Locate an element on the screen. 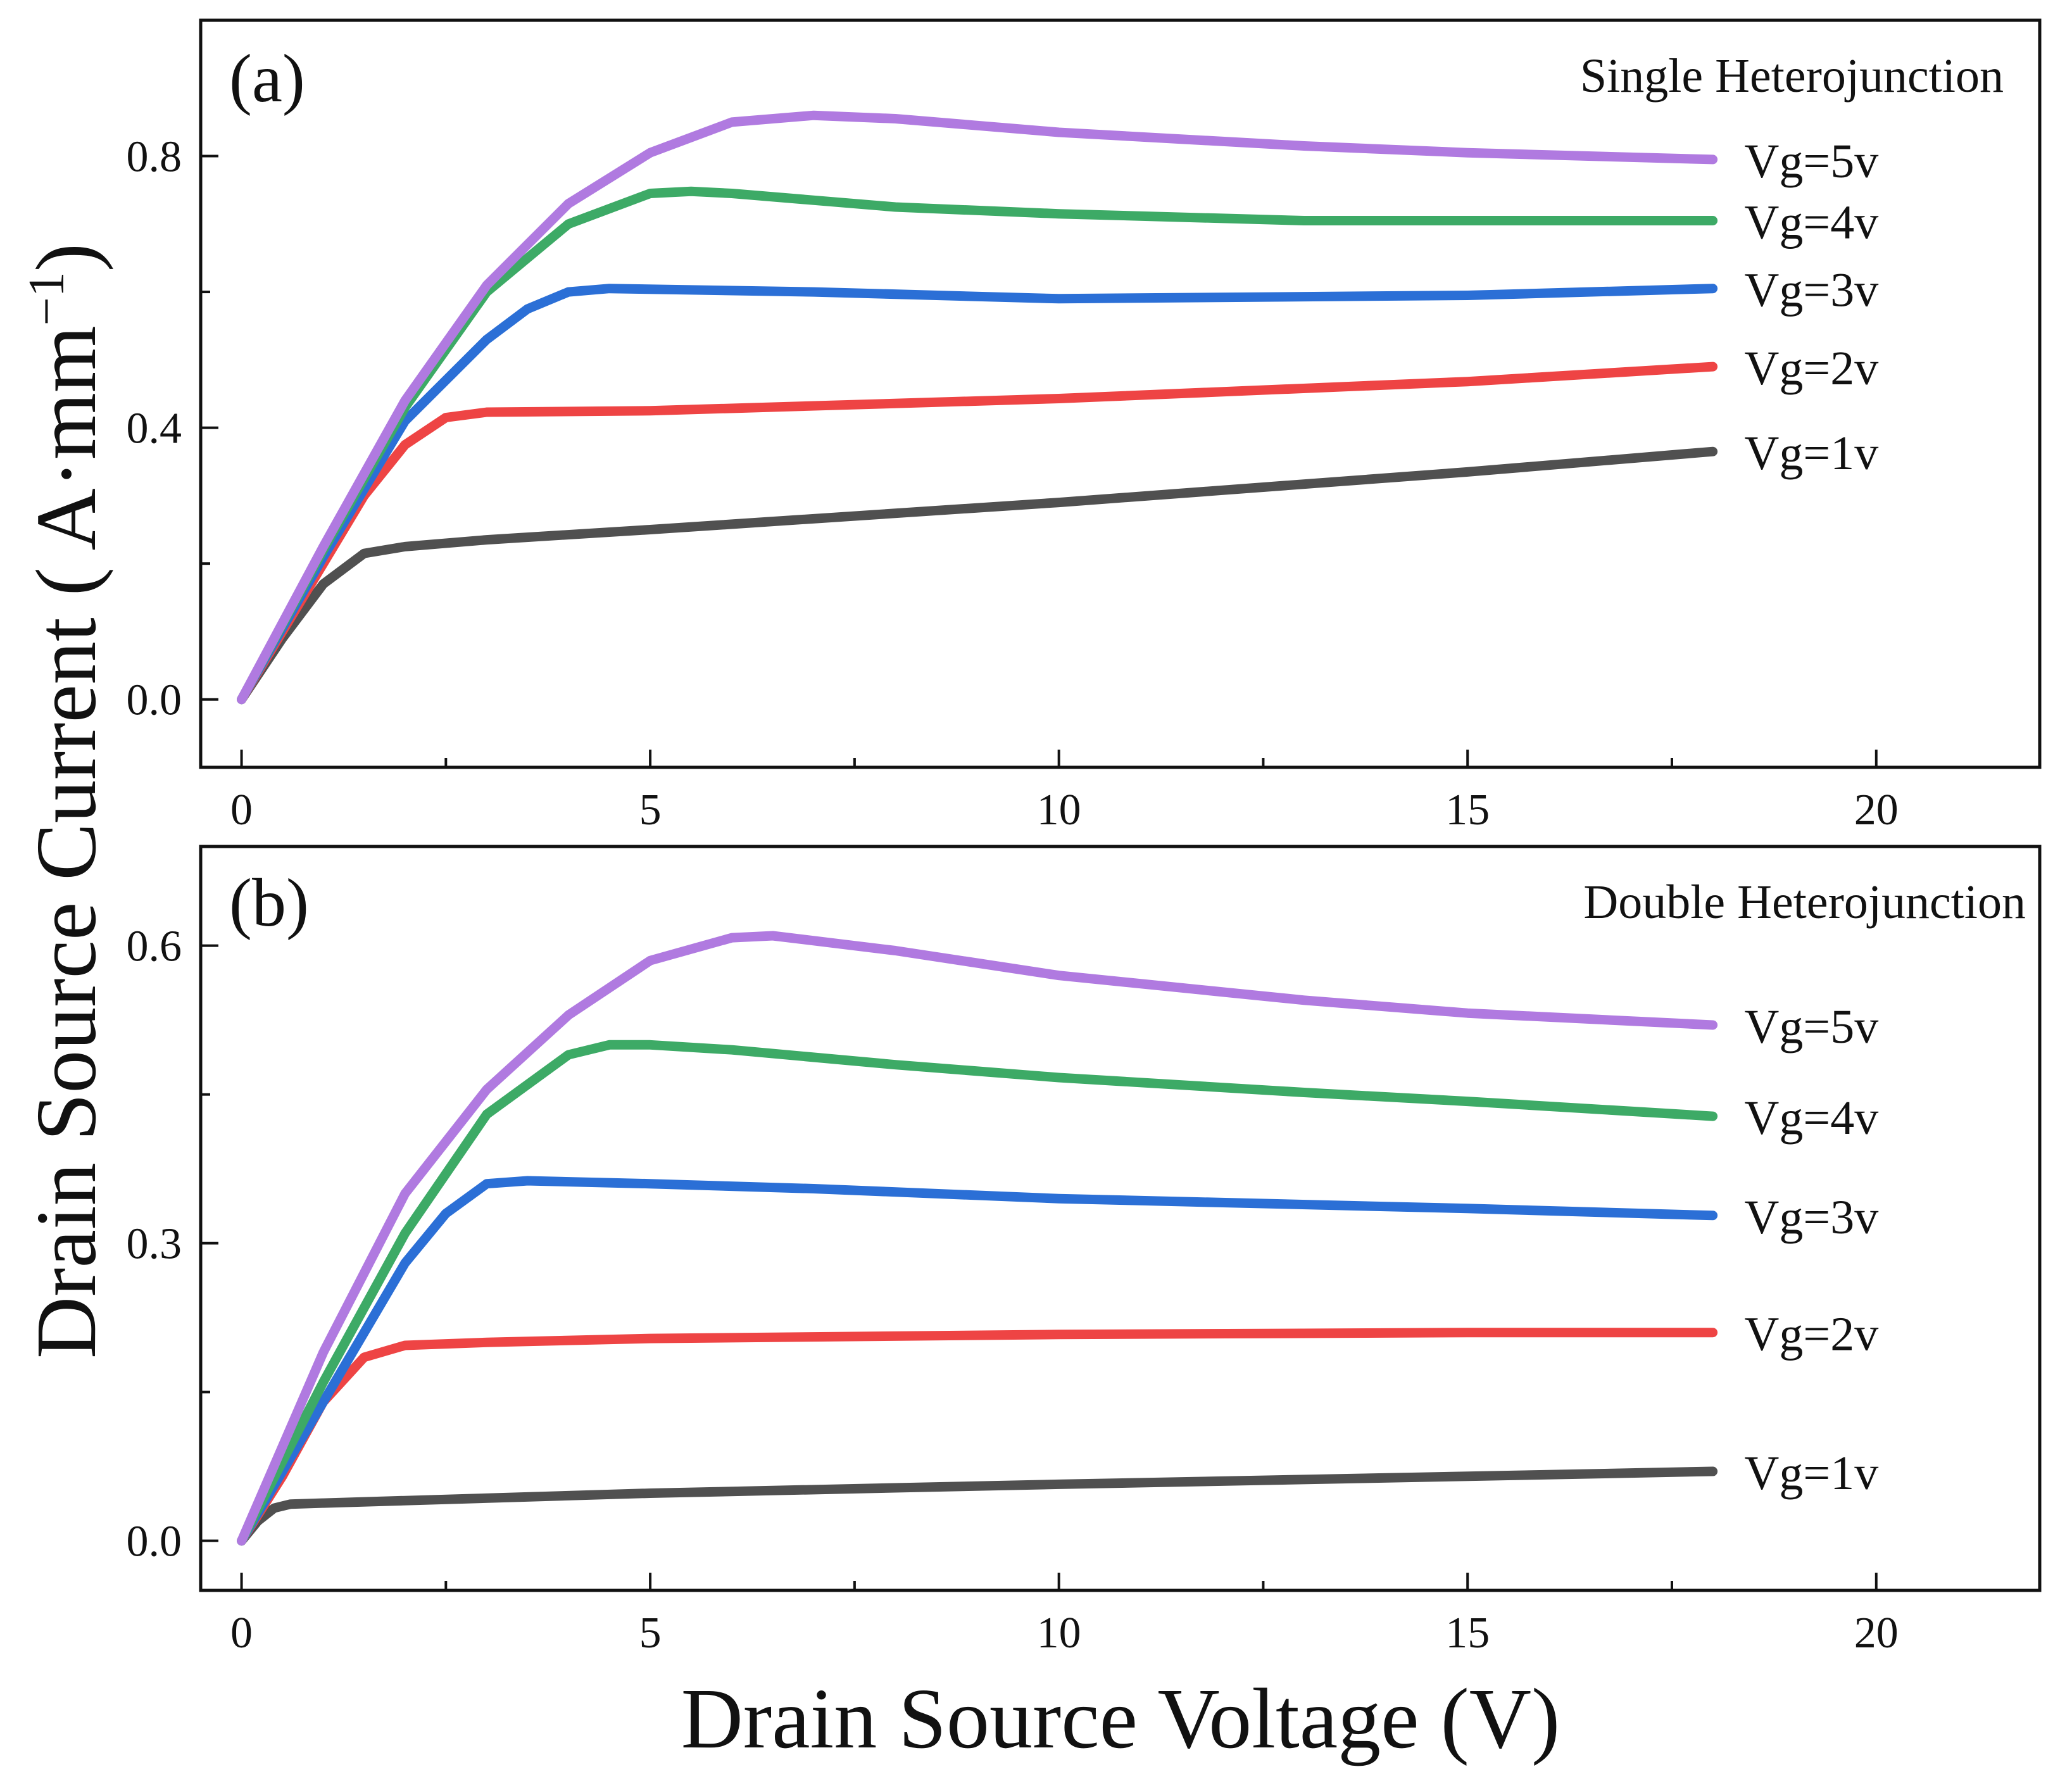  panel-b-x-tick-label: 5 is located at coordinates (650, 1633).